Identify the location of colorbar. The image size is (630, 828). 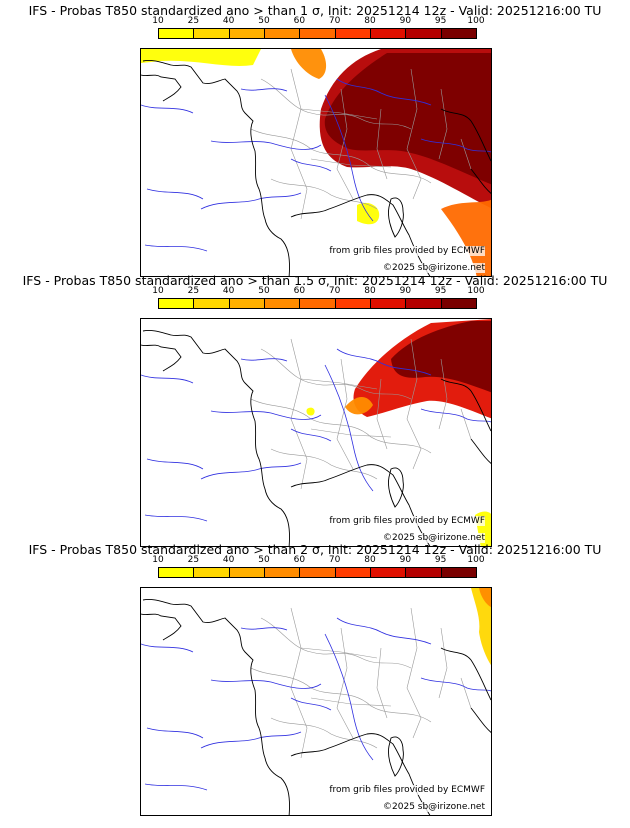
(317, 572).